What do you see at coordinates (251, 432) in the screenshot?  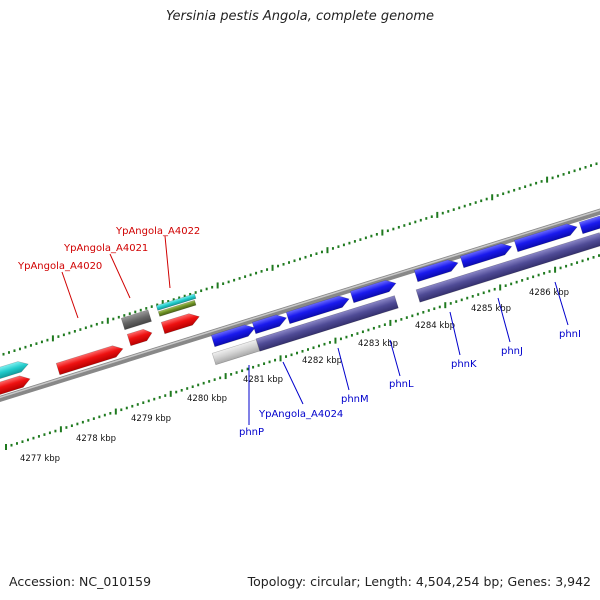 I see `gene-label-phnp: phnP` at bounding box center [251, 432].